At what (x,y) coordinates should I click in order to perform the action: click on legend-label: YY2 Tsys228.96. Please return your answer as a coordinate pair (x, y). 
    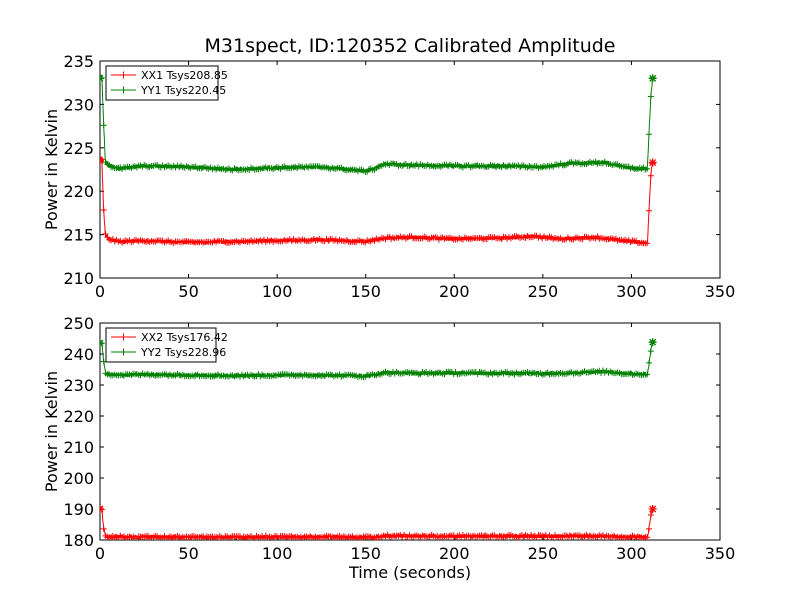
    Looking at the image, I should click on (183, 352).